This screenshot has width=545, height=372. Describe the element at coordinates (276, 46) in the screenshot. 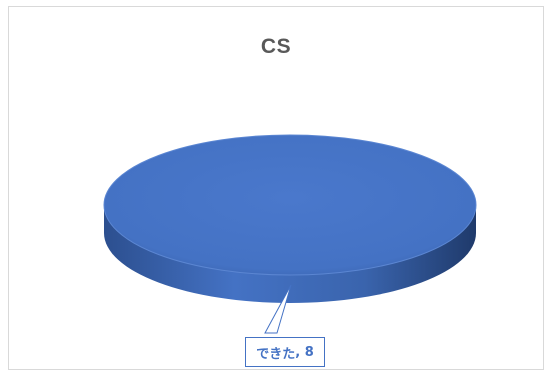

I see `chart-title: CS` at that location.